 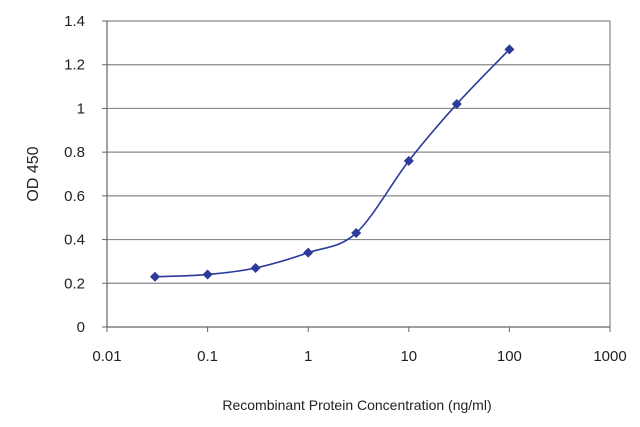 What do you see at coordinates (308, 356) in the screenshot?
I see `x-tick-label: 1` at bounding box center [308, 356].